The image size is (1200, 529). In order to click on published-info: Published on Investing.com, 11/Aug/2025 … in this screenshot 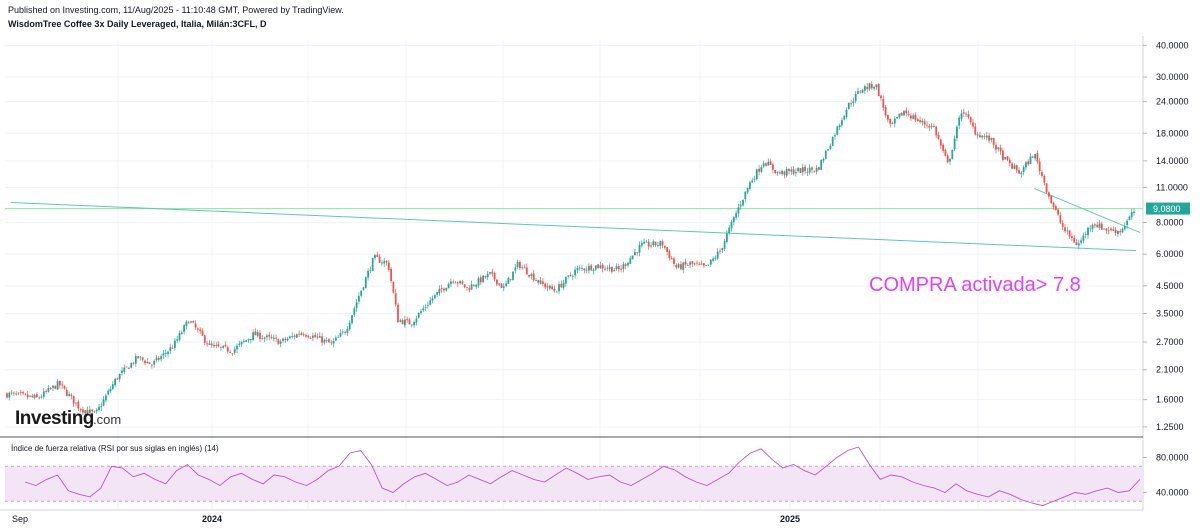, I will do `click(176, 10)`.